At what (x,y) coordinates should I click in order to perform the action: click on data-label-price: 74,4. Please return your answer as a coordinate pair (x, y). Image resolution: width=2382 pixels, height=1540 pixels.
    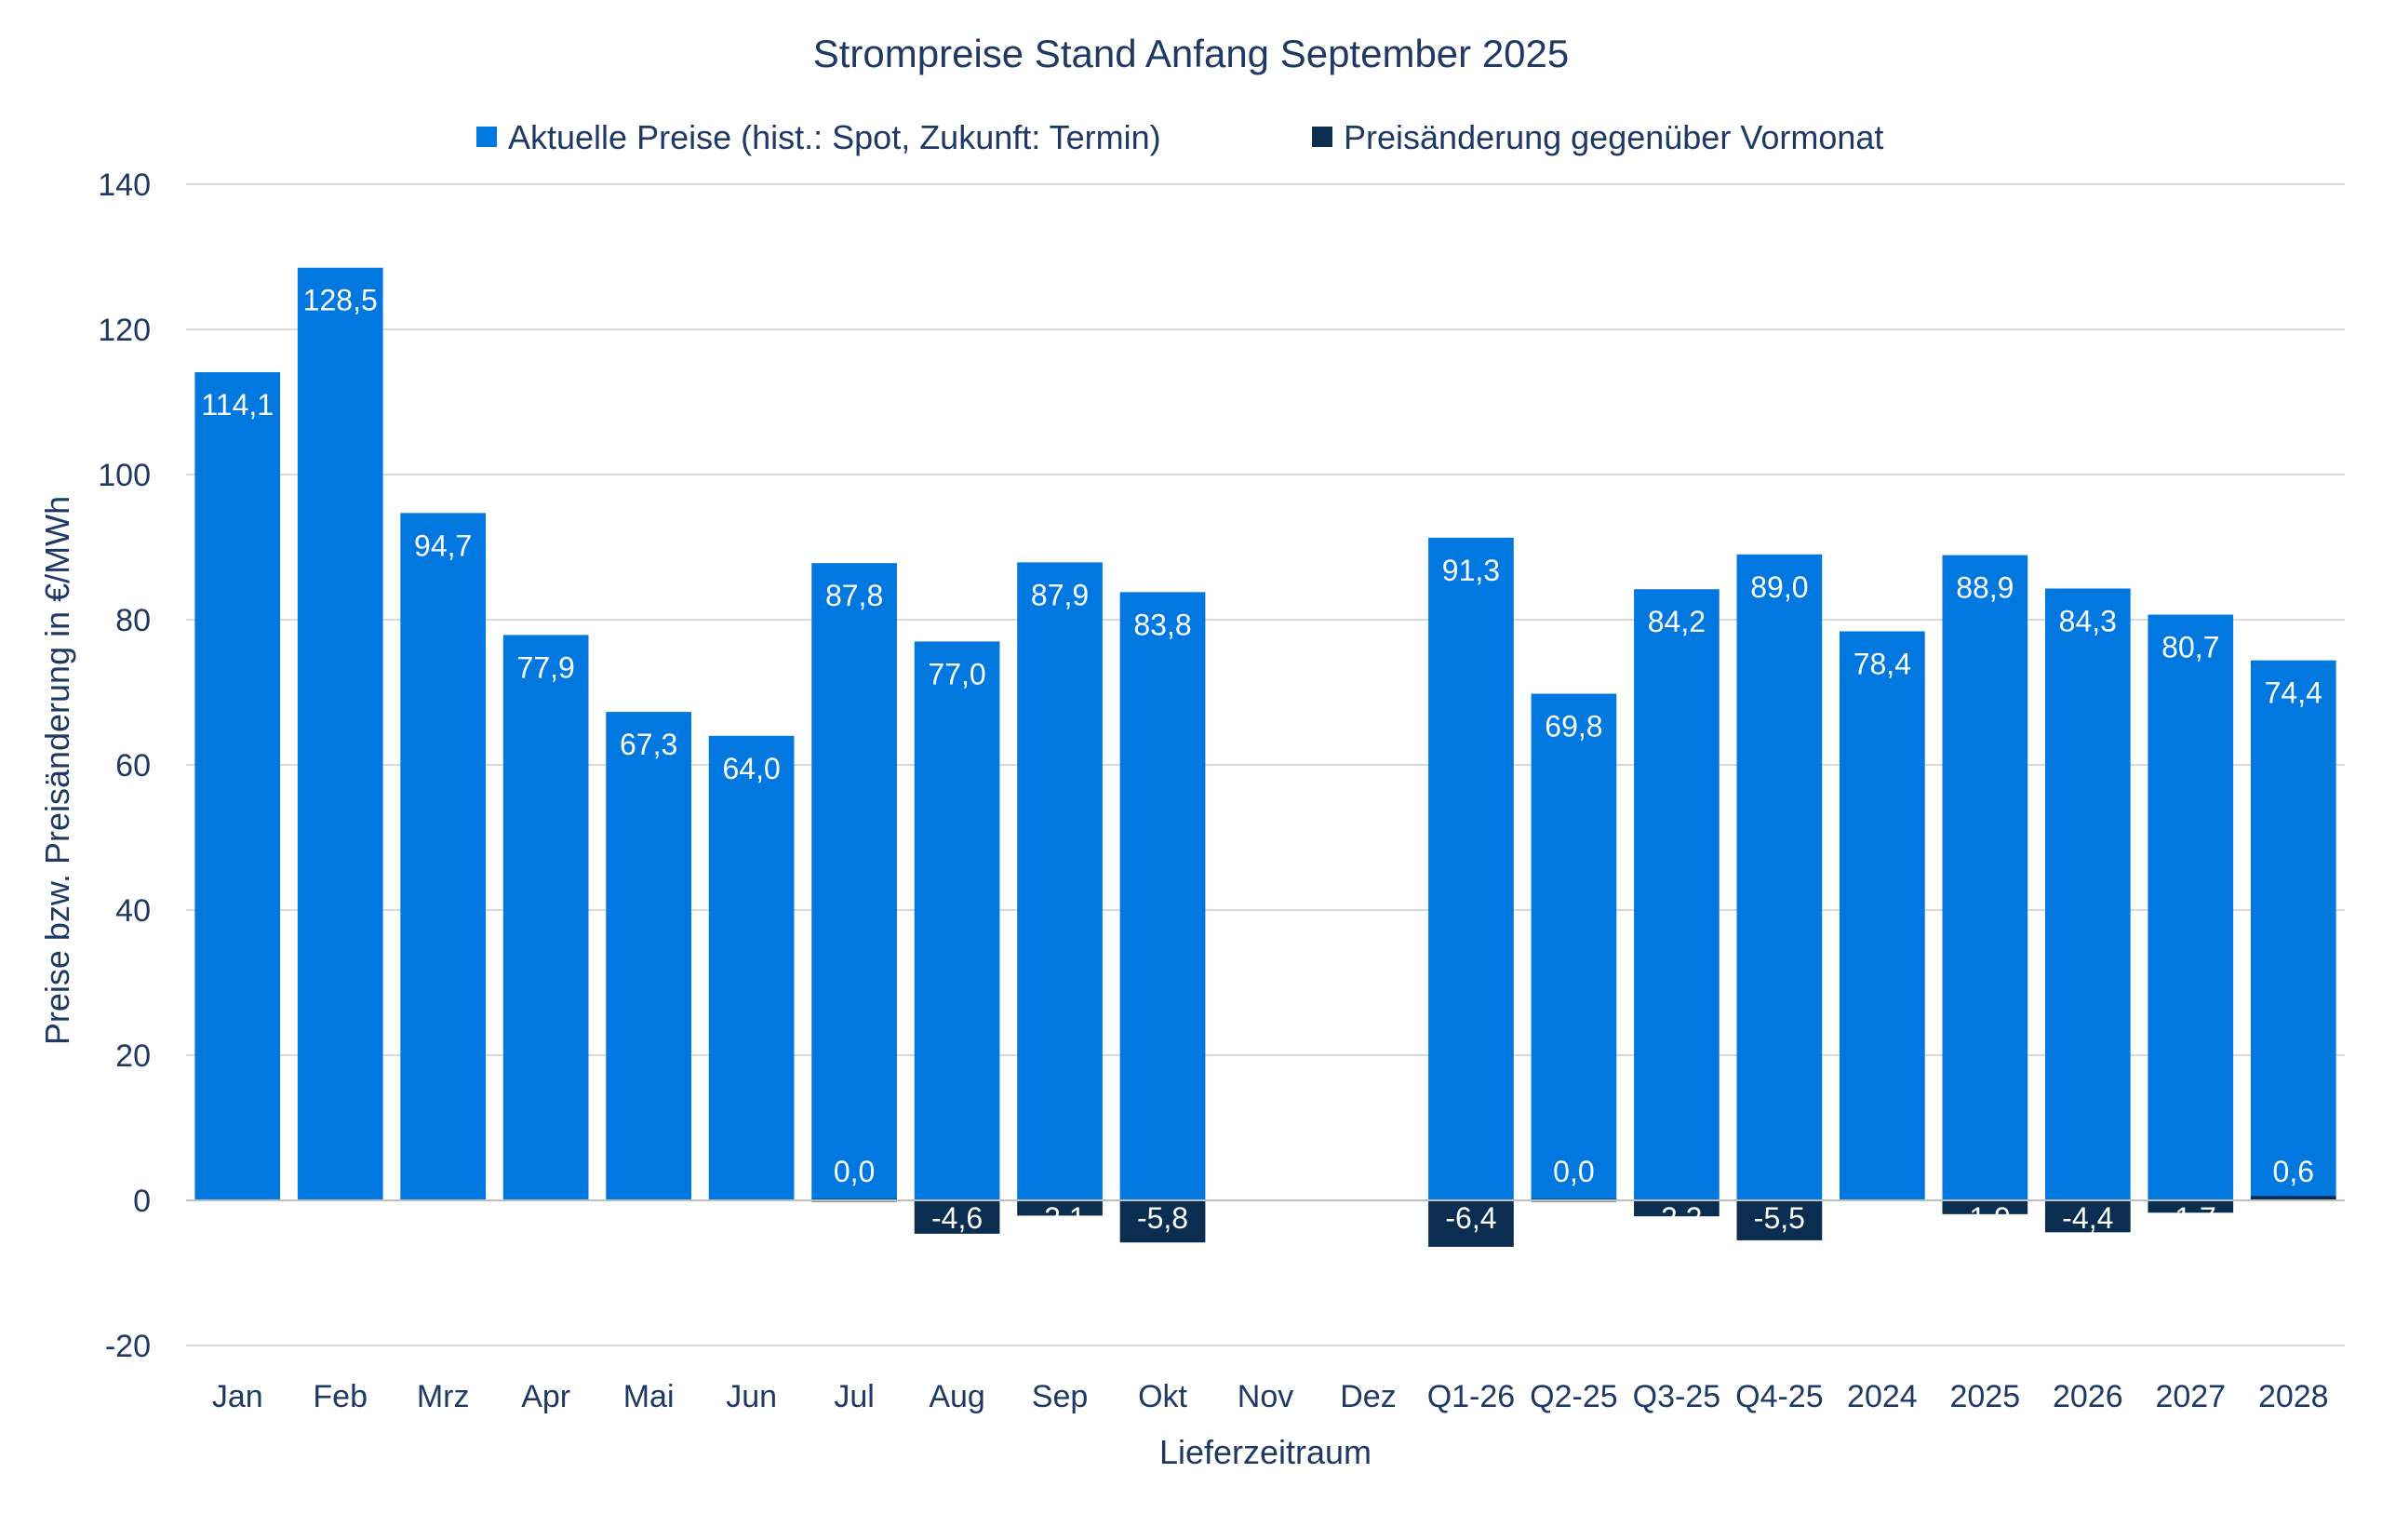
    Looking at the image, I should click on (2293, 693).